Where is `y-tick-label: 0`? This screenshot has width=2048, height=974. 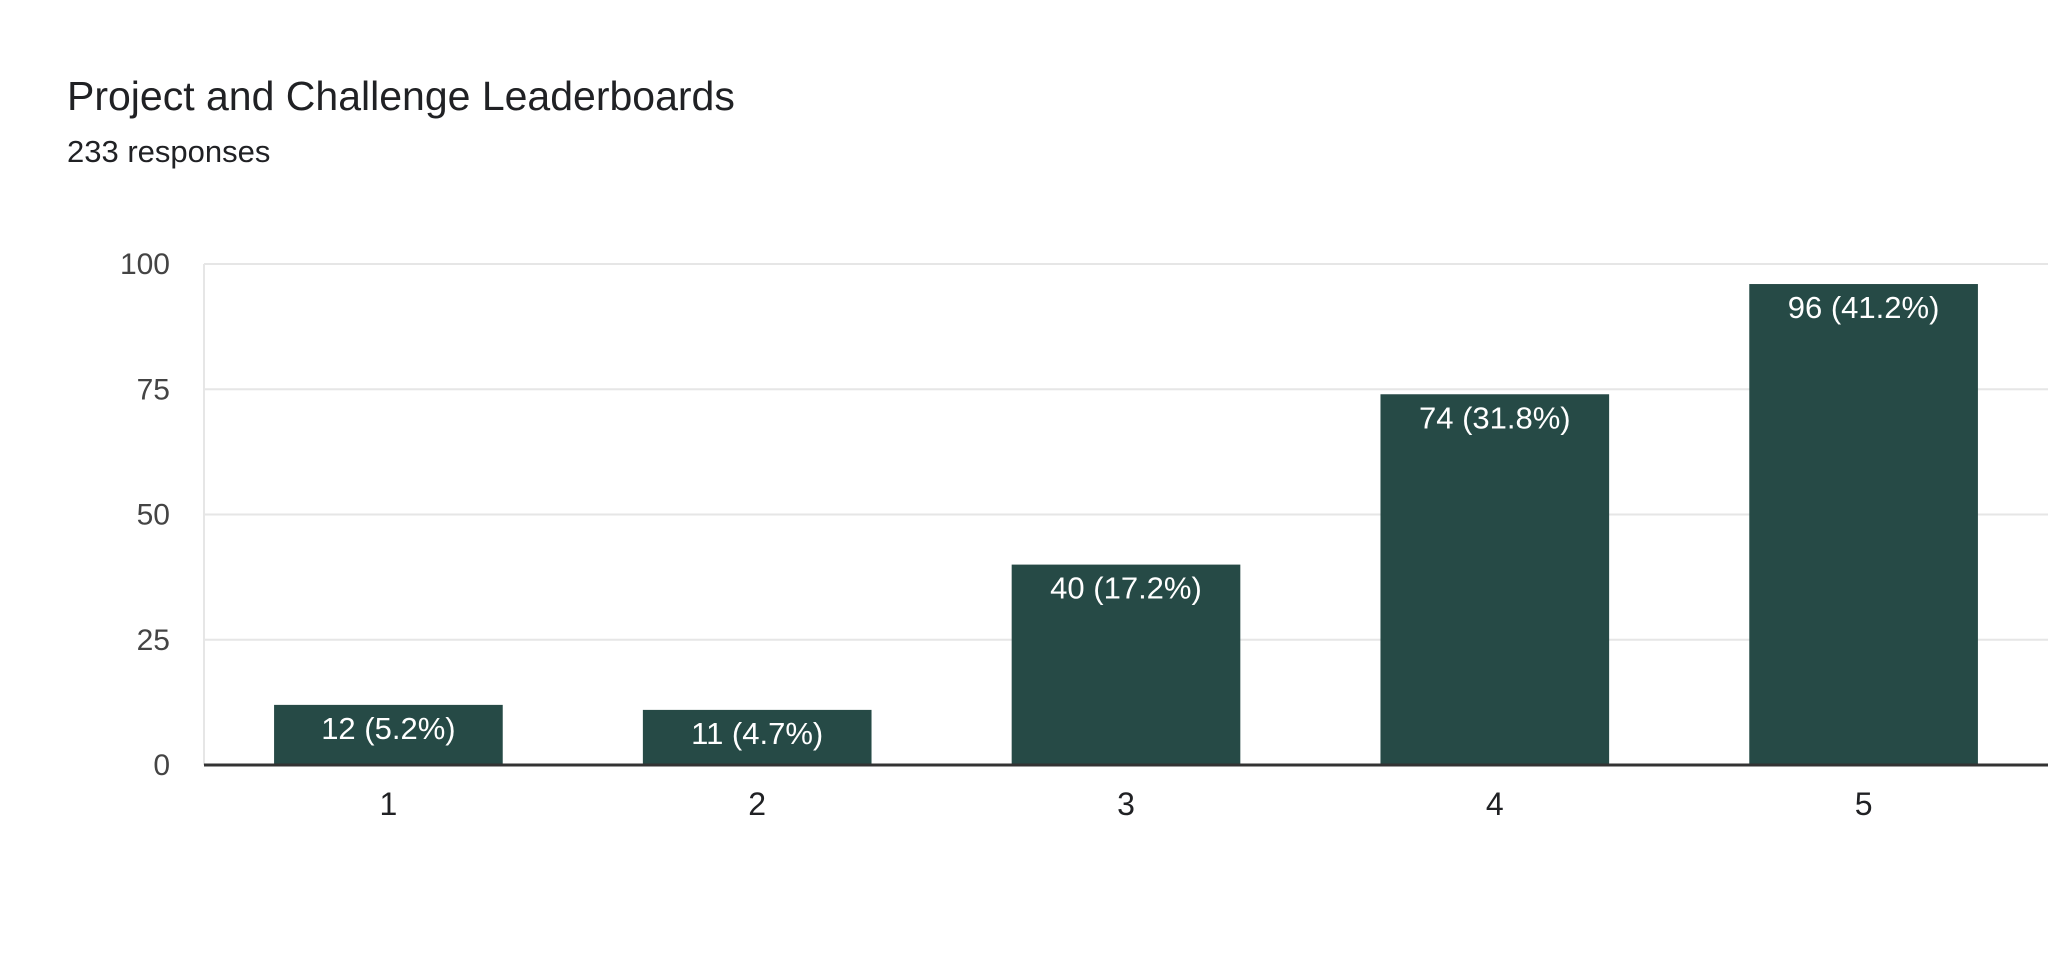 y-tick-label: 0 is located at coordinates (161, 765).